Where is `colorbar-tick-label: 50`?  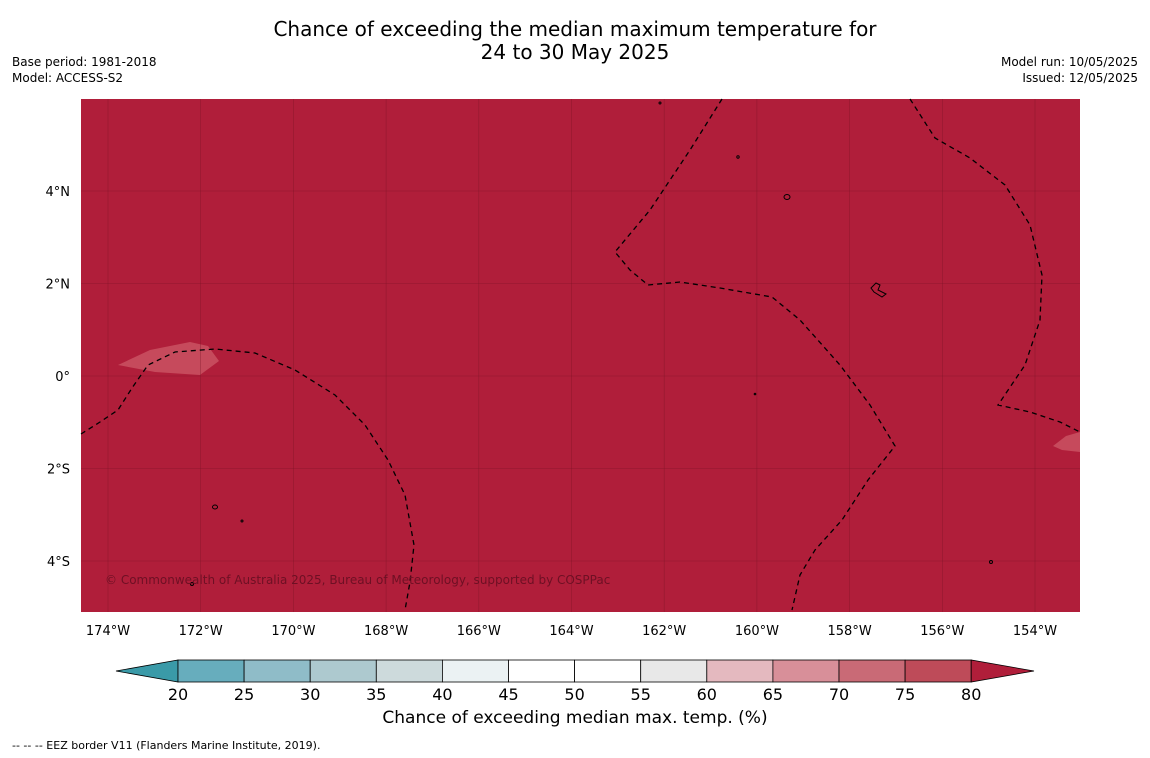
colorbar-tick-label: 50 is located at coordinates (574, 694).